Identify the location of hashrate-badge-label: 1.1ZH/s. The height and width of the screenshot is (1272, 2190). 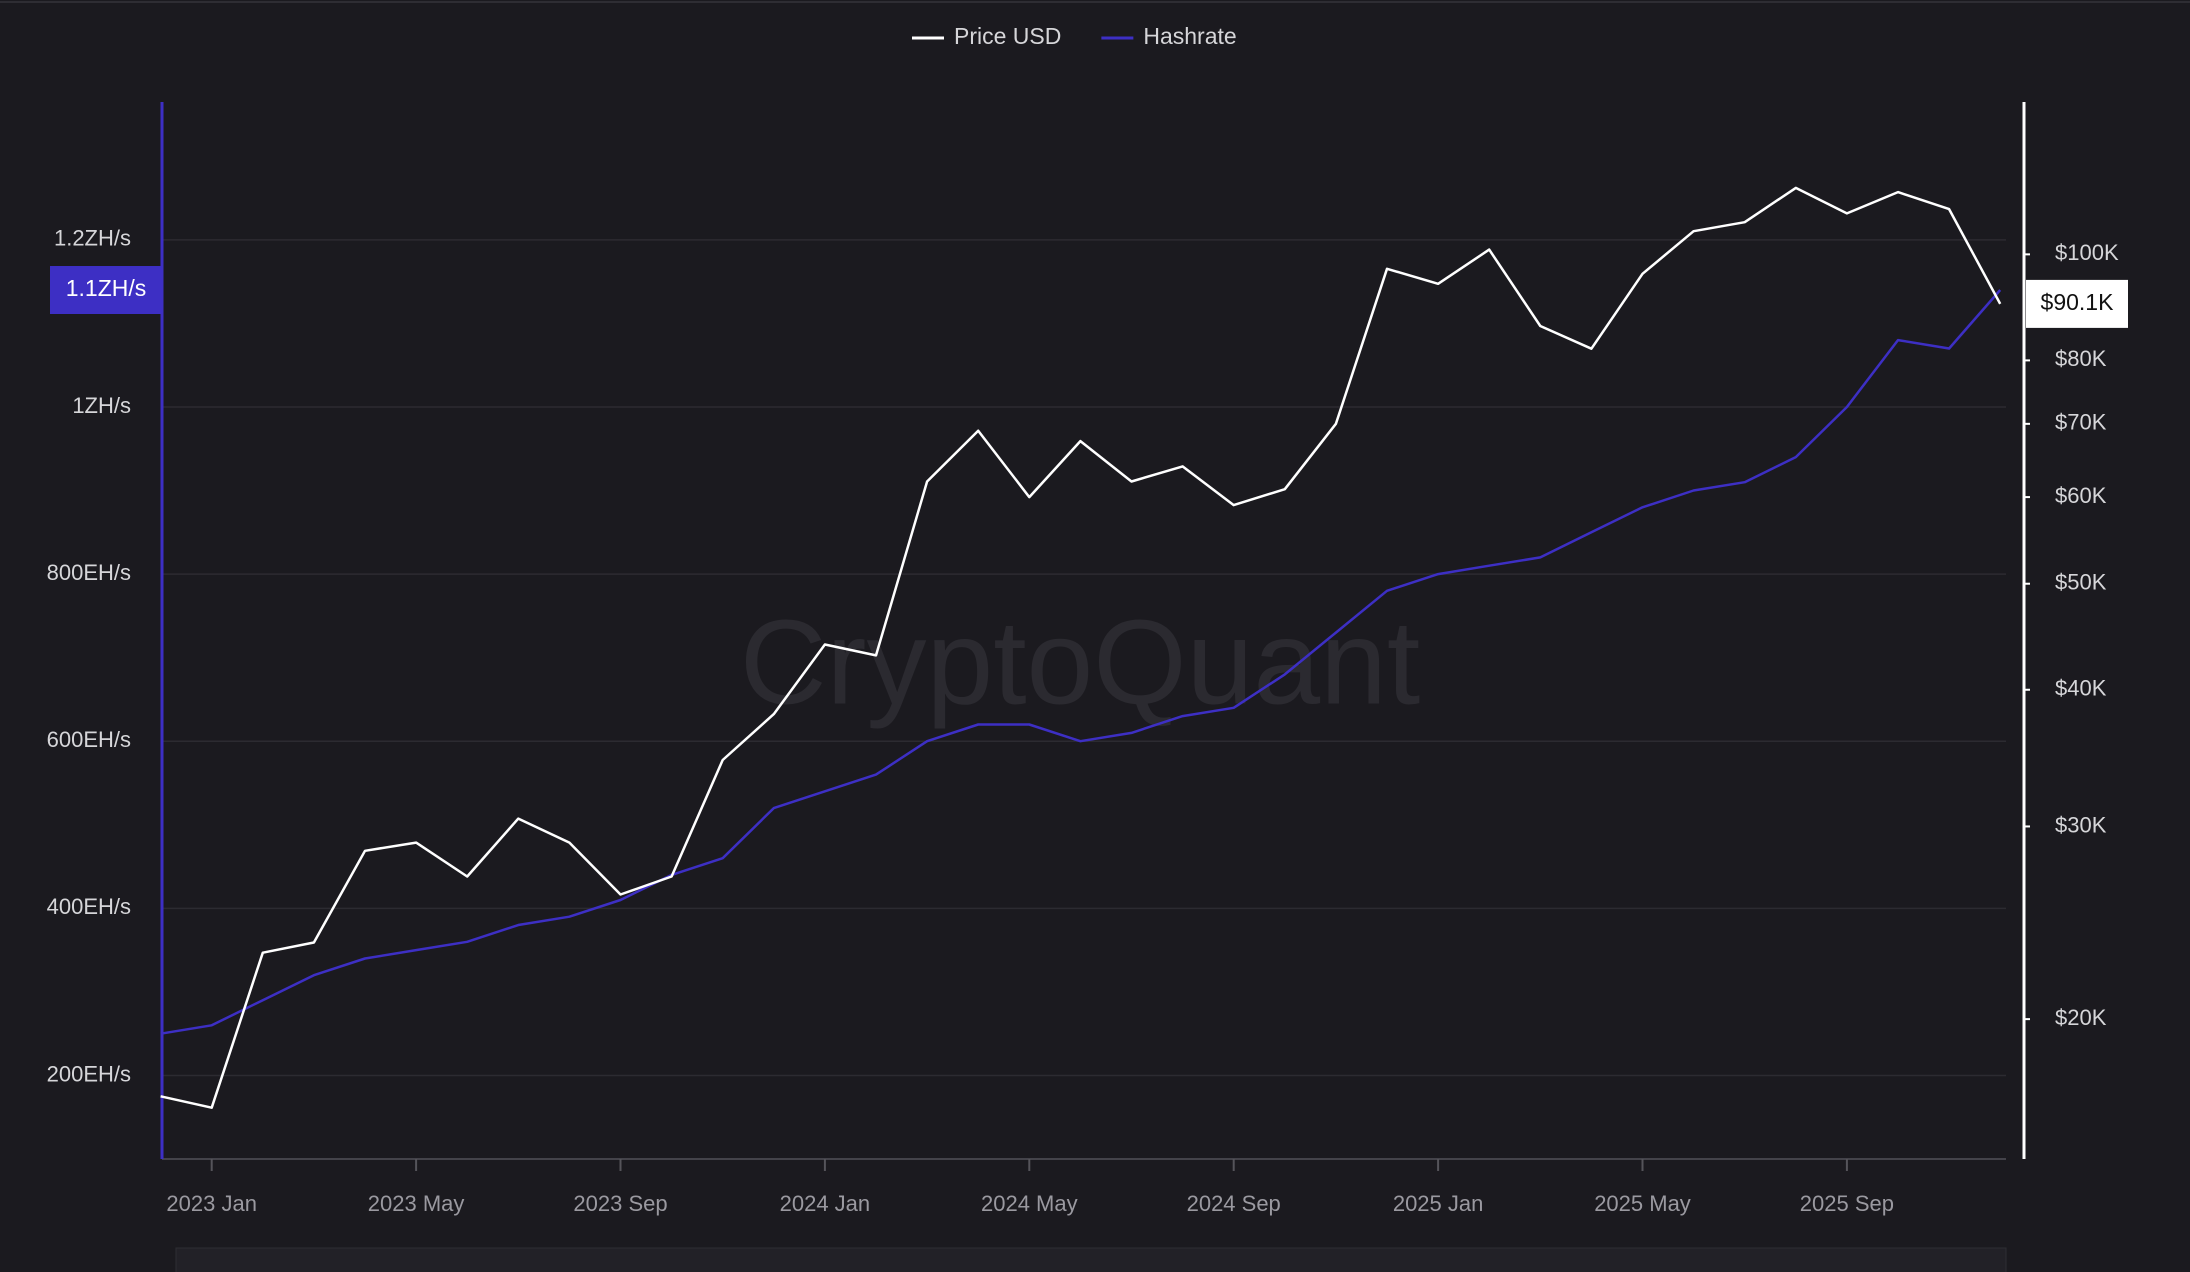
(106, 288).